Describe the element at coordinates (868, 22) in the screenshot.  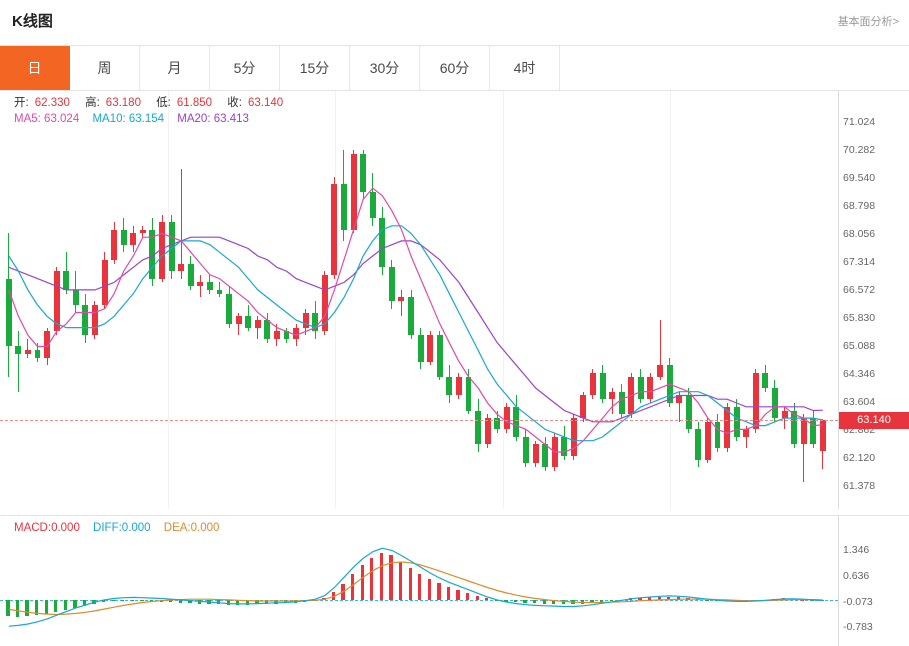
I see `fundamental-analysis-link: 基本面分析>` at that location.